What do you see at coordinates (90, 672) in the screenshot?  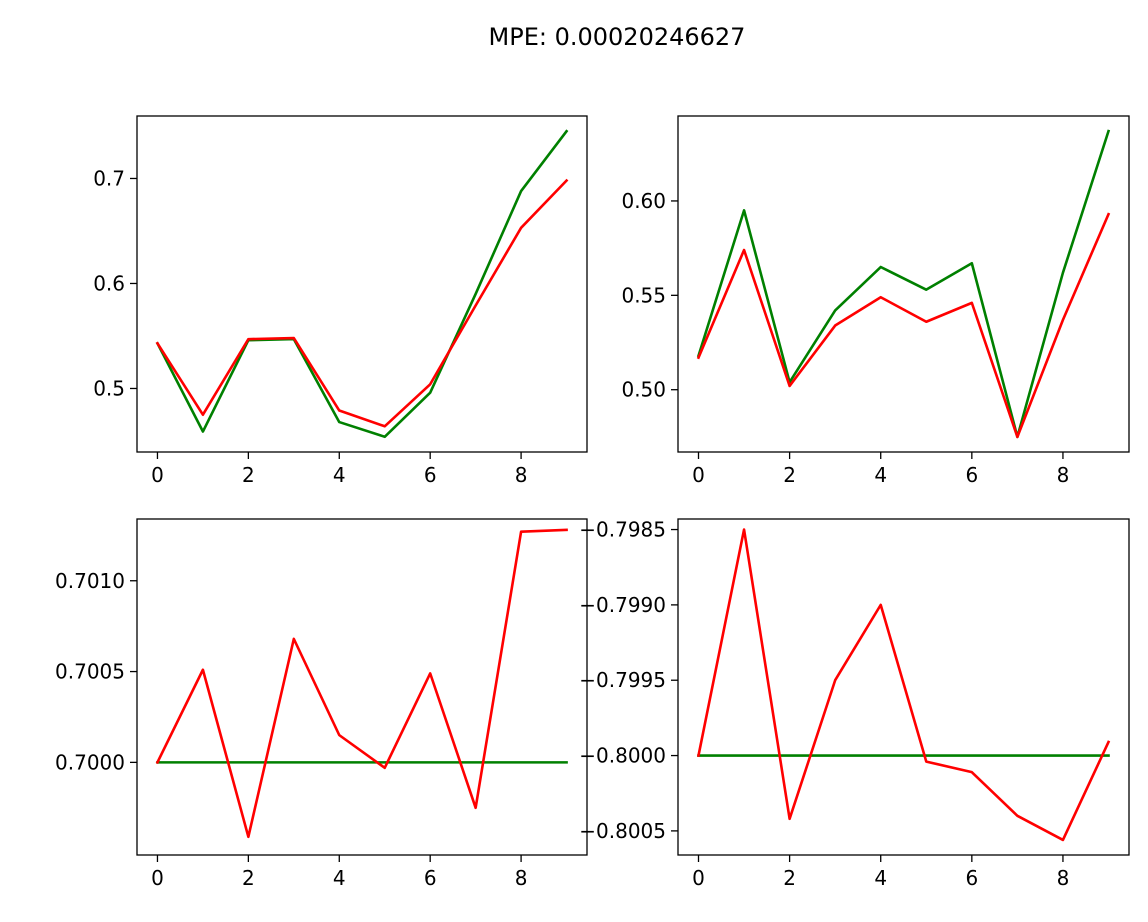 I see `y-tick-label: 0.7005` at bounding box center [90, 672].